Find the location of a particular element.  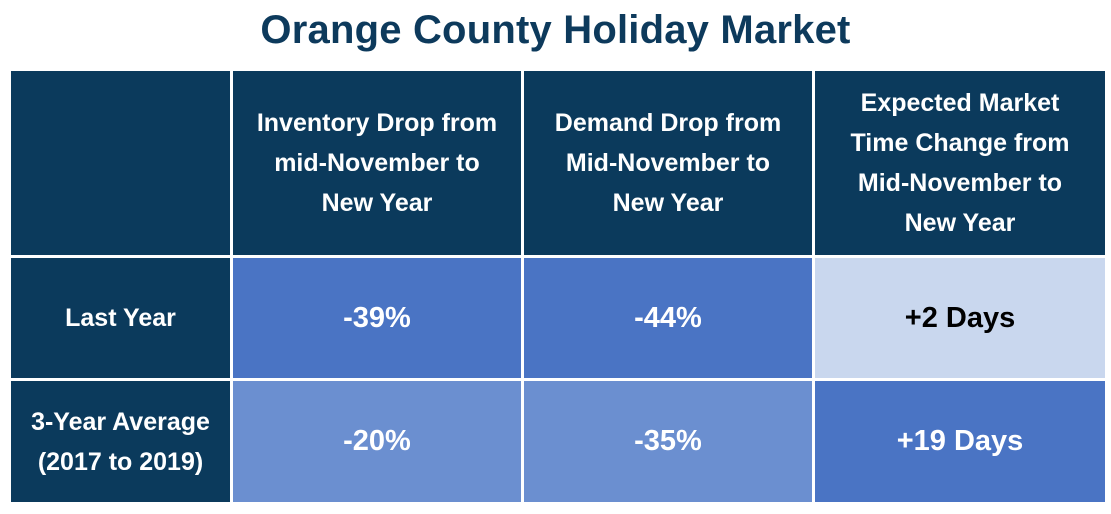

table-title: Orange County Holiday Market is located at coordinates (555, 30).